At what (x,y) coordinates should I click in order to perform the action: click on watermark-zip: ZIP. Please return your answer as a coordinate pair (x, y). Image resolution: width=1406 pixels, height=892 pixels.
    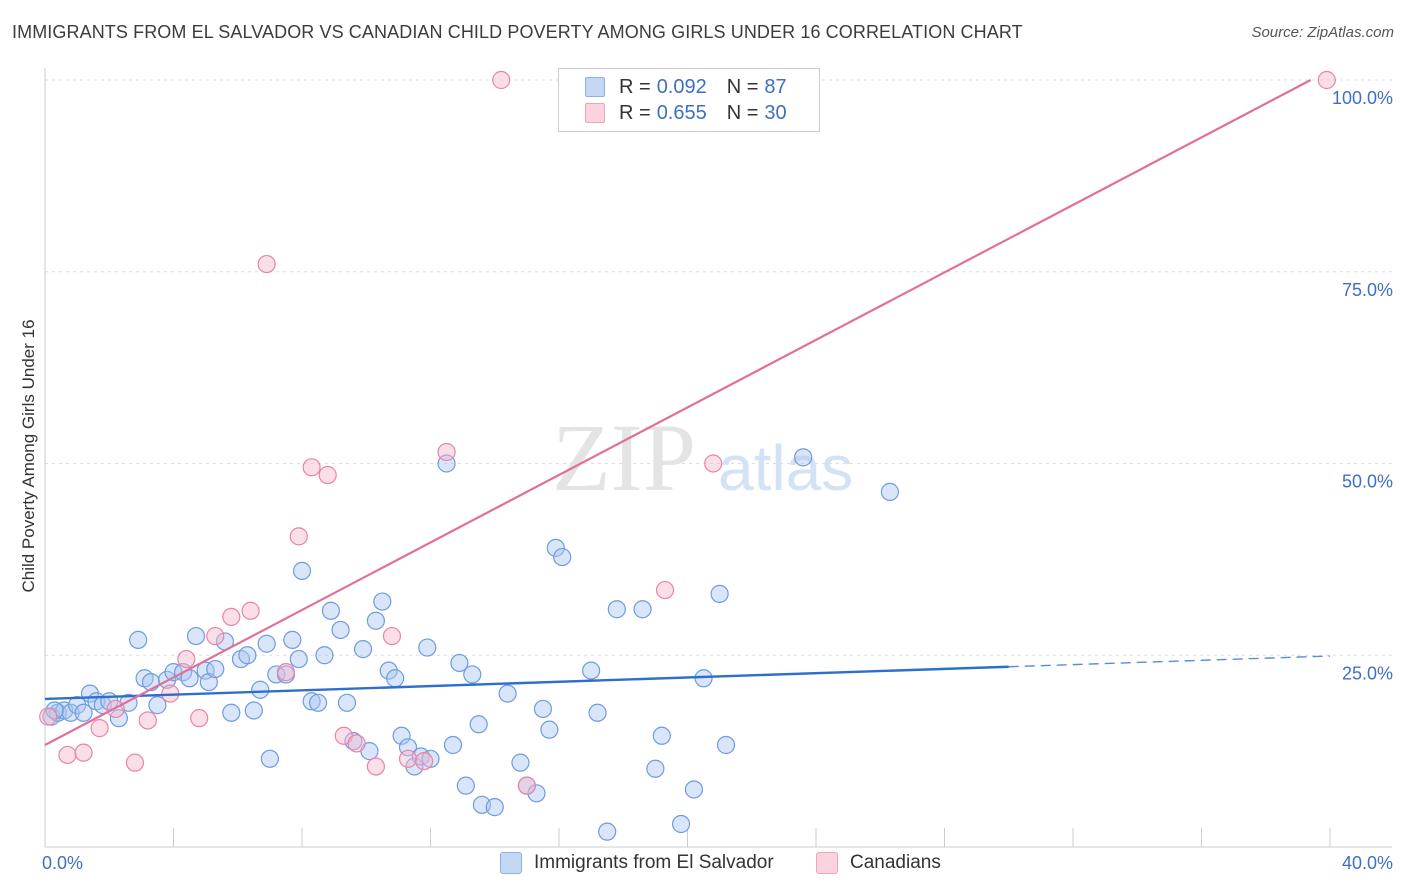
    Looking at the image, I should click on (624, 457).